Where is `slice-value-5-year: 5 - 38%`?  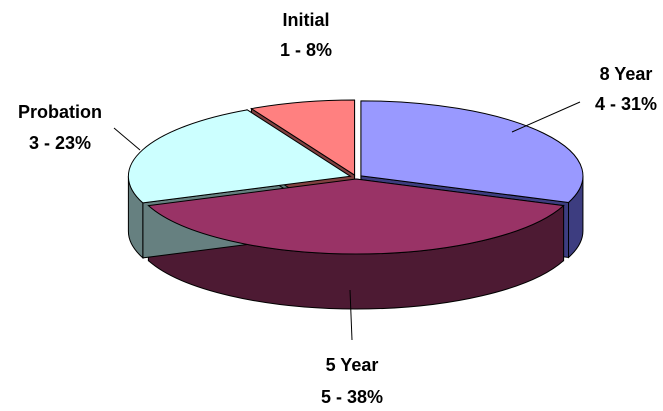 slice-value-5-year: 5 - 38% is located at coordinates (352, 397).